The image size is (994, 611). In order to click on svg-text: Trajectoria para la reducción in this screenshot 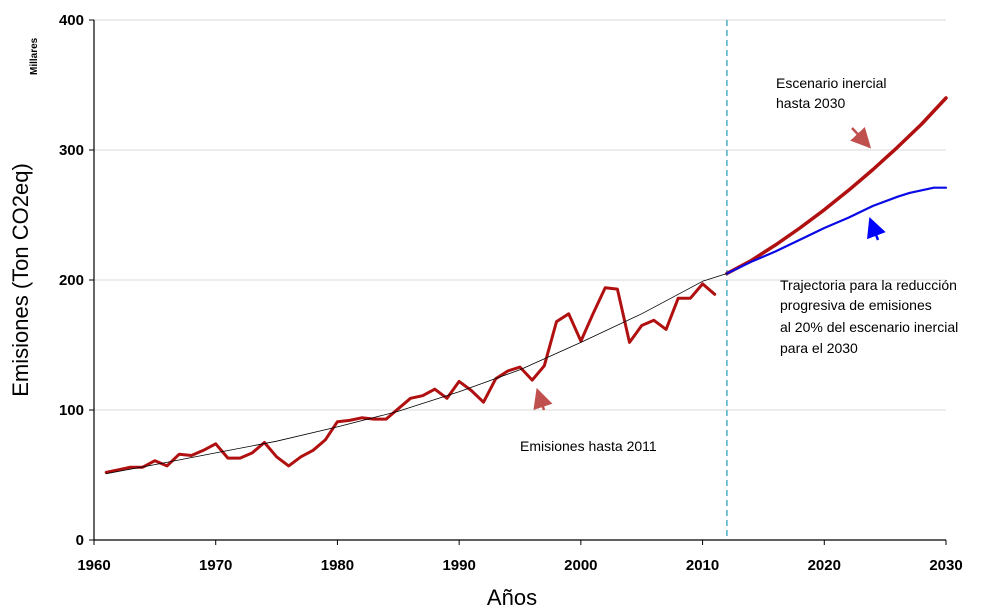, I will do `click(868, 285)`.